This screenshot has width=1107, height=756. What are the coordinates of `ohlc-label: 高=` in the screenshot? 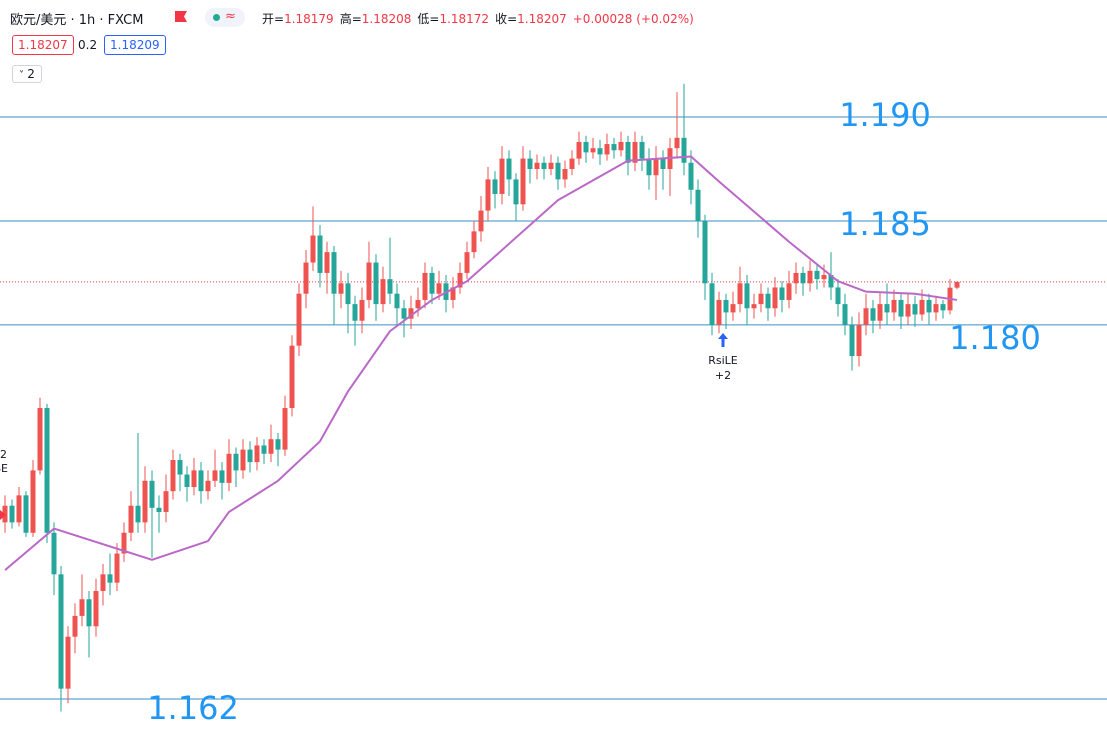 It's located at (350, 19).